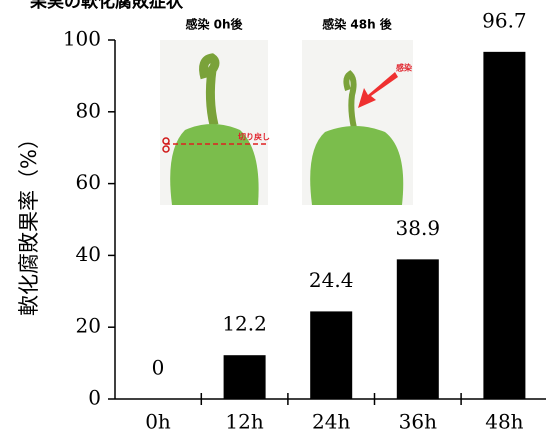 The image size is (548, 439). Describe the element at coordinates (404, 68) in the screenshot. I see `photo-note: 感染` at that location.